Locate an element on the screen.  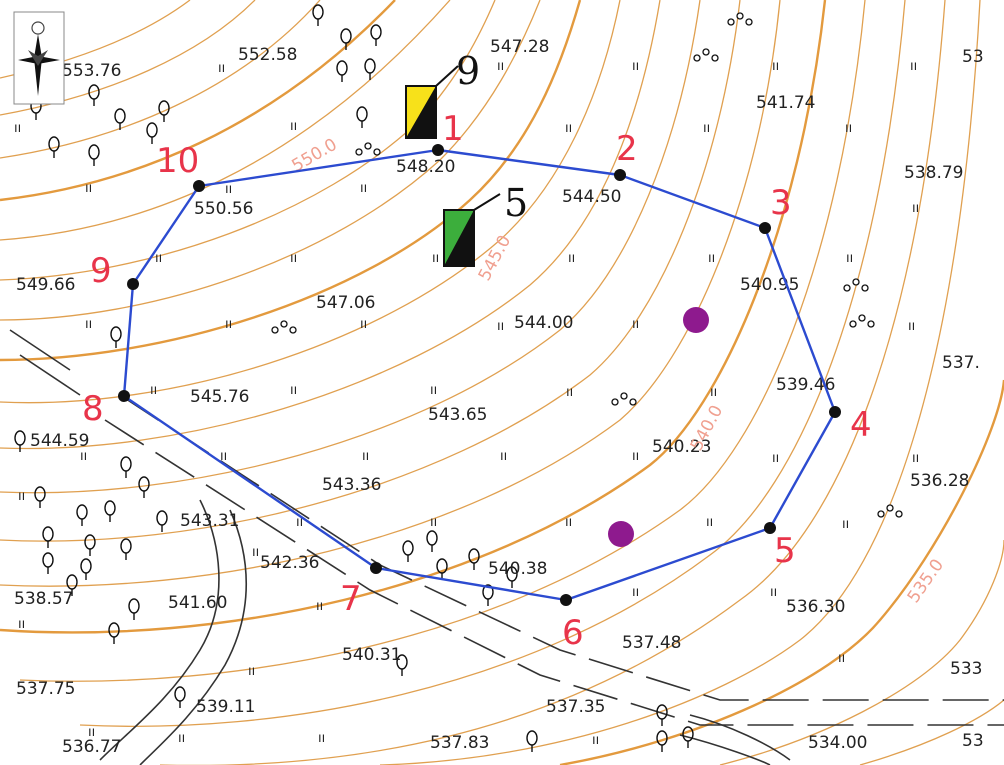
contour-label: 540.0 is located at coordinates (707, 428).